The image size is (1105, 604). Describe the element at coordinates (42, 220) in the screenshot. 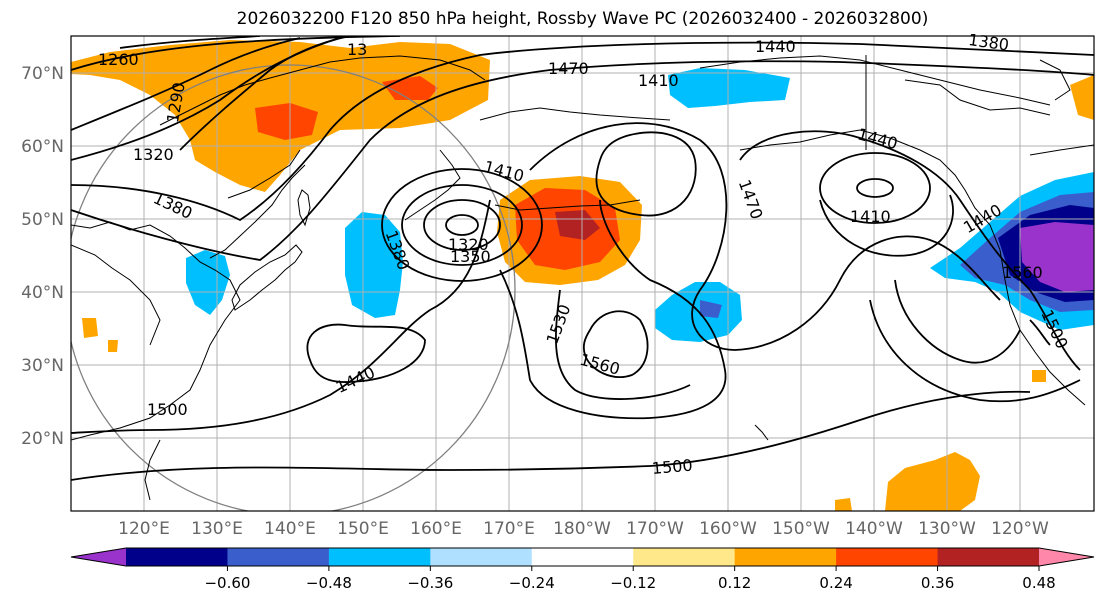

I see `lat-label-50n: 50°N` at that location.